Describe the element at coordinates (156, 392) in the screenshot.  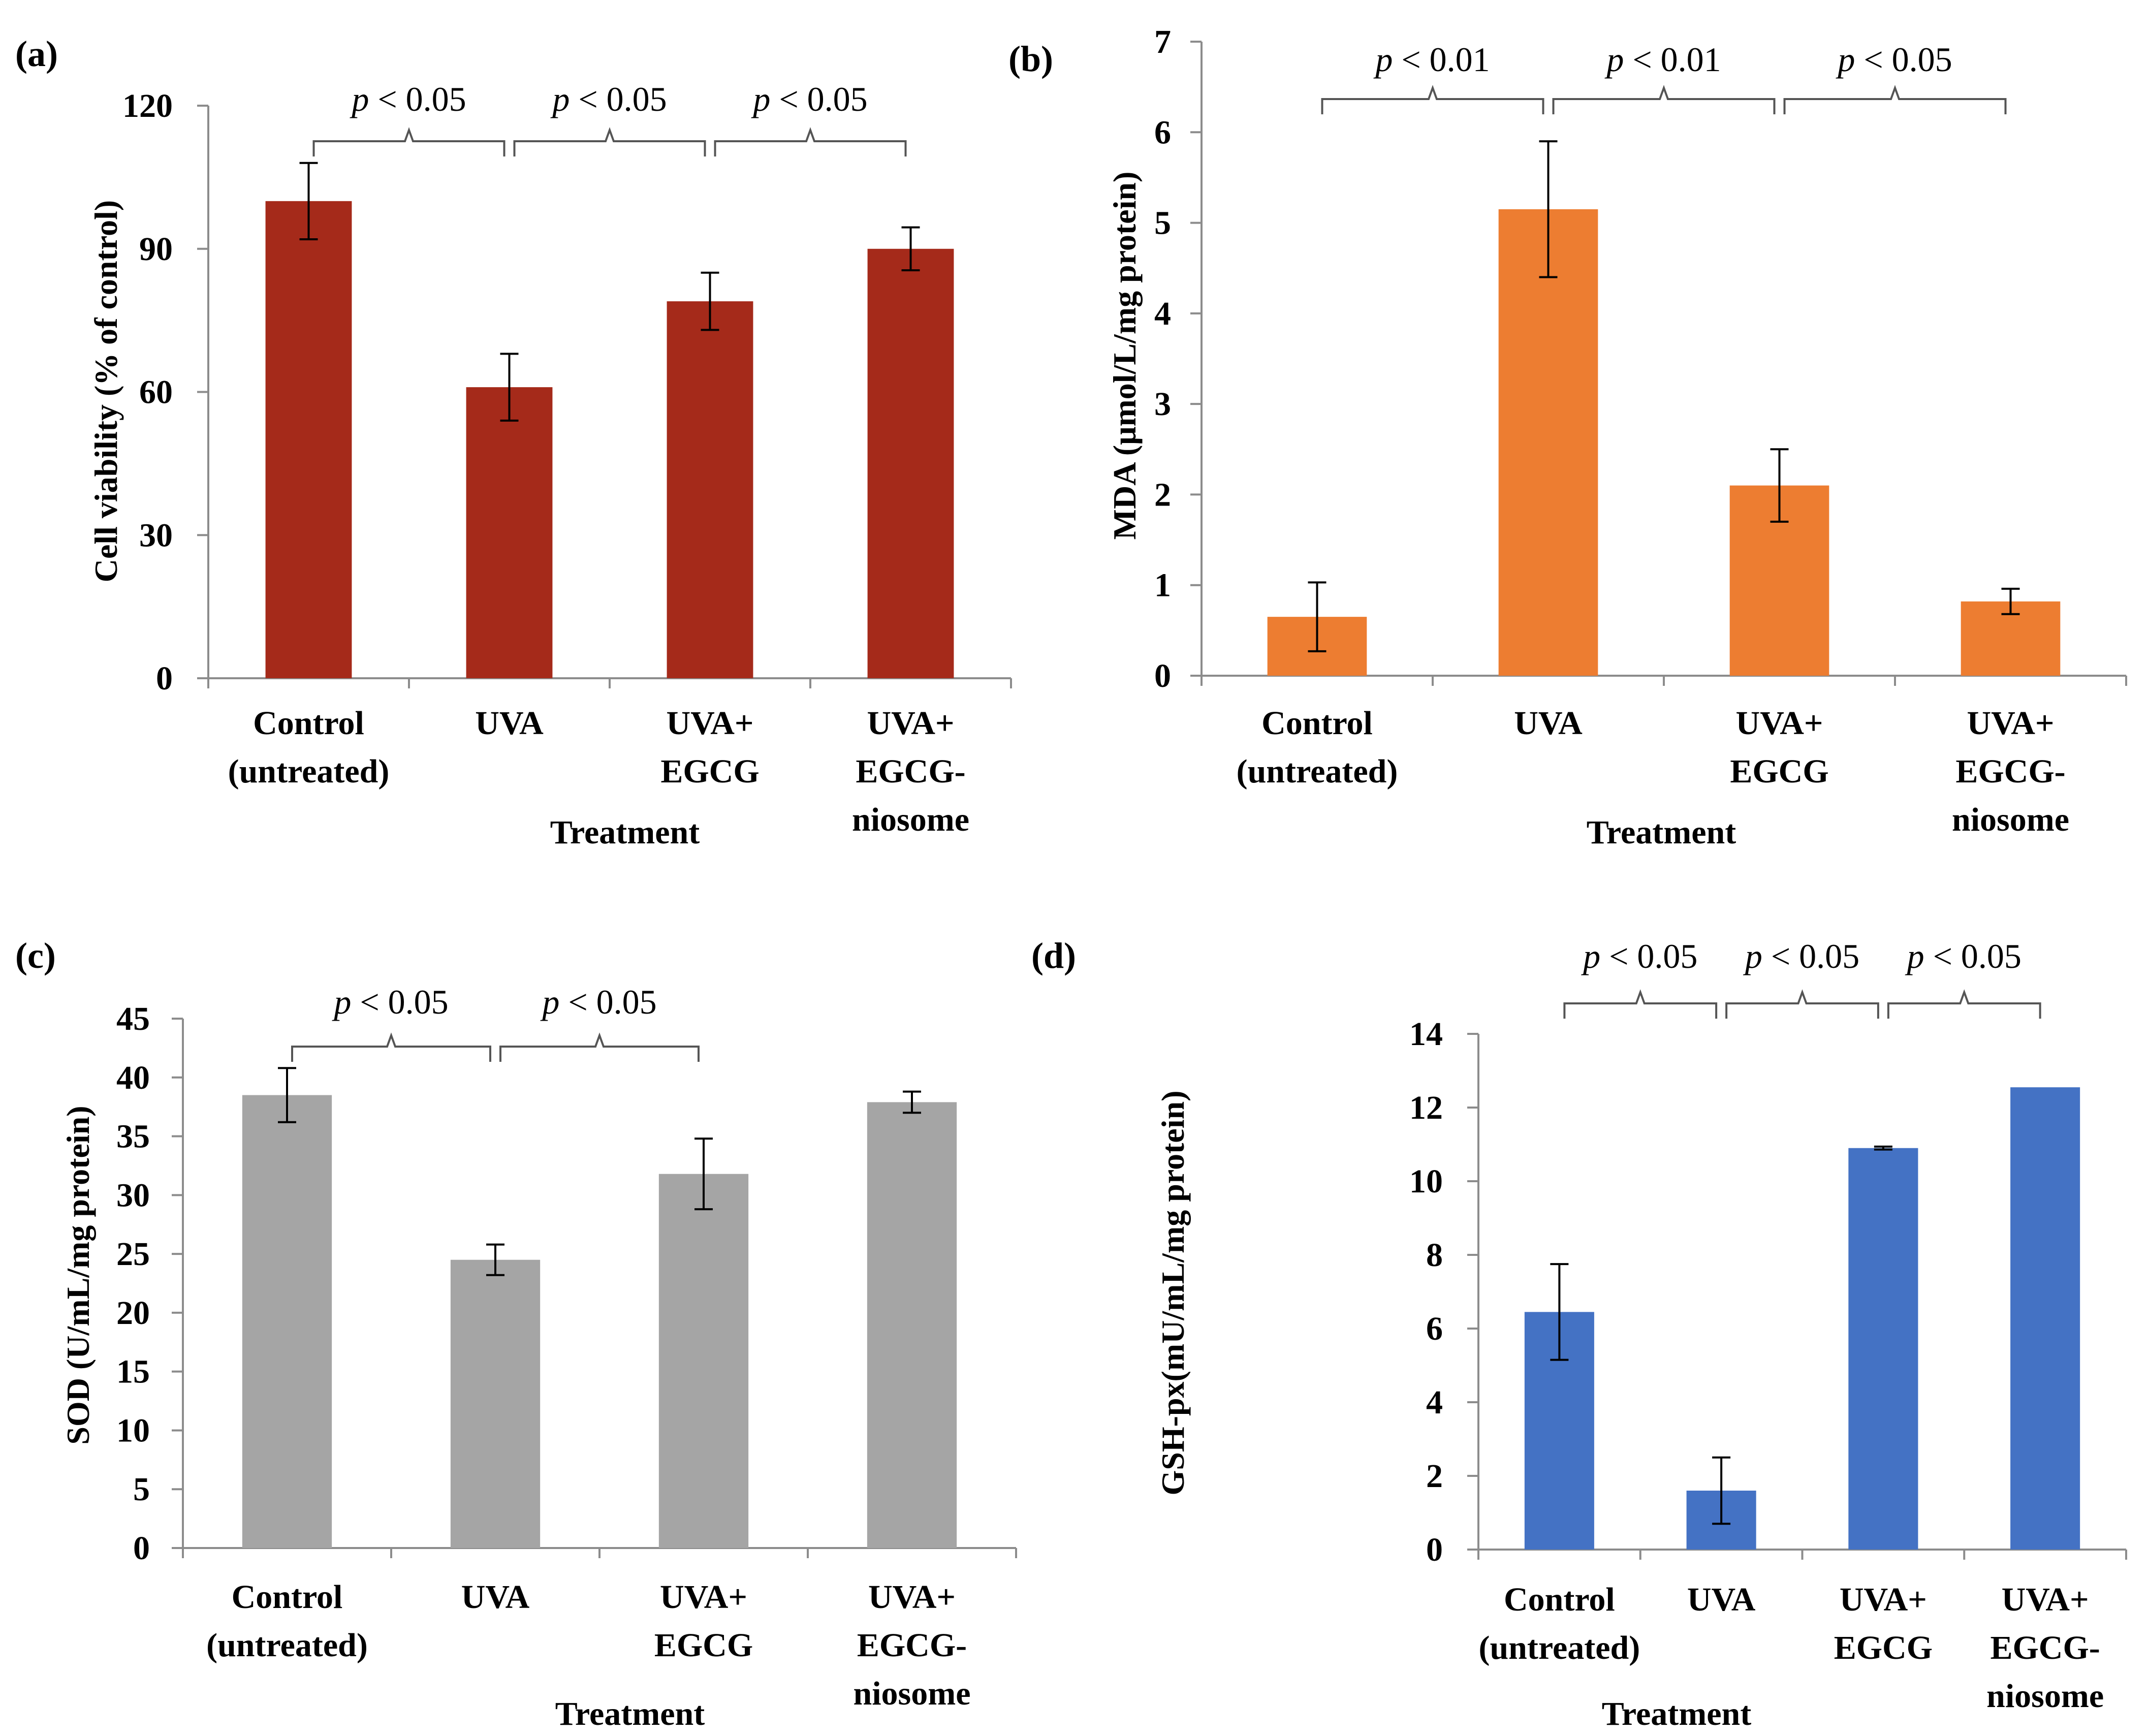
I see `y-tick-label: 60` at that location.